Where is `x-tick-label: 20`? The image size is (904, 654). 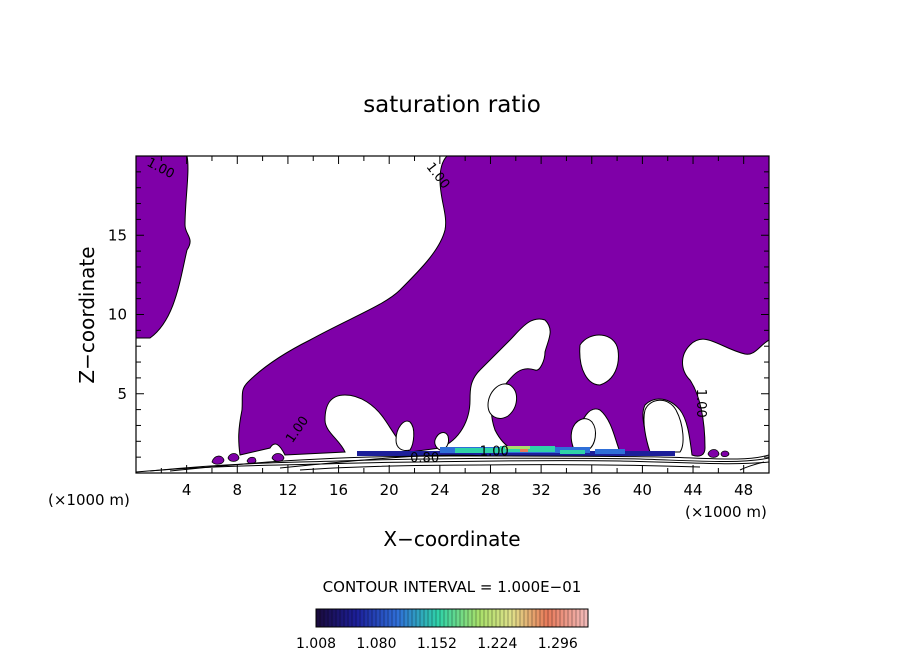
x-tick-label: 20 is located at coordinates (389, 490).